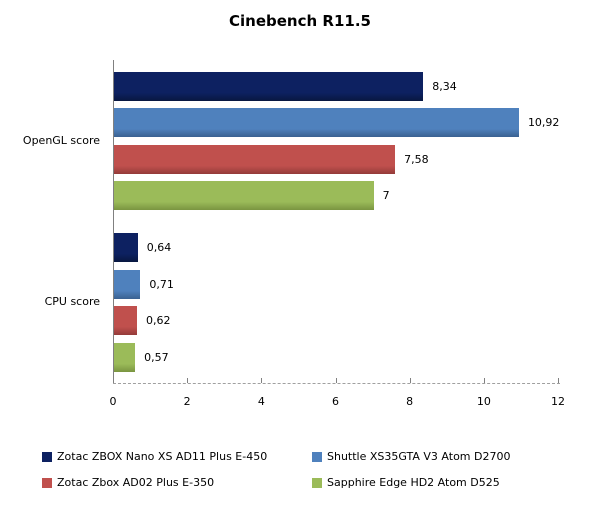  What do you see at coordinates (156, 357) in the screenshot?
I see `bar-value-label: 0,57` at bounding box center [156, 357].